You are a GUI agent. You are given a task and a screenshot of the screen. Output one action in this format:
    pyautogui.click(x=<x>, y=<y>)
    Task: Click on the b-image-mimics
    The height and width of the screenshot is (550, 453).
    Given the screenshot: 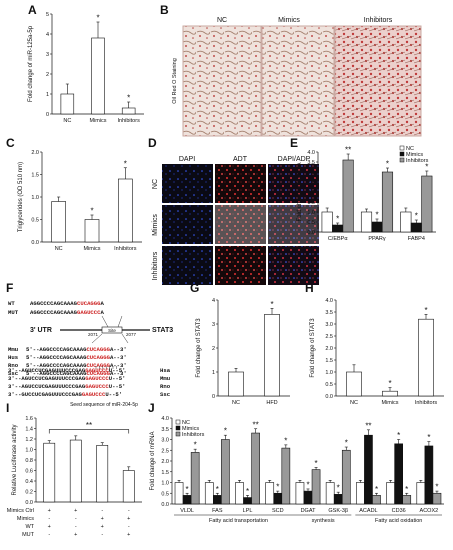 What is the action you would take?
    pyautogui.click(x=298, y=81)
    